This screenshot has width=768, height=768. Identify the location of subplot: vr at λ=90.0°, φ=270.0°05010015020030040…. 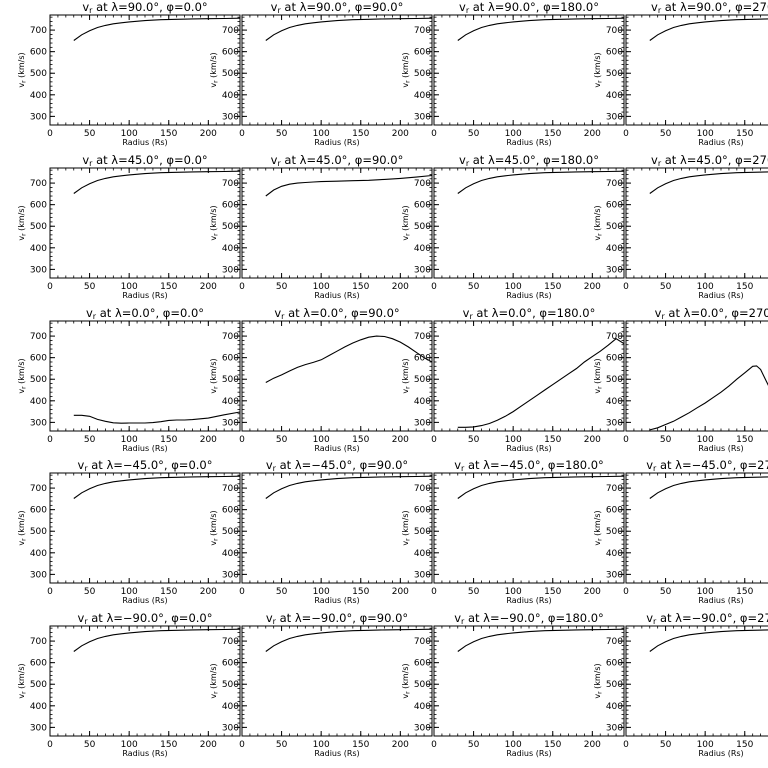
(680, 73).